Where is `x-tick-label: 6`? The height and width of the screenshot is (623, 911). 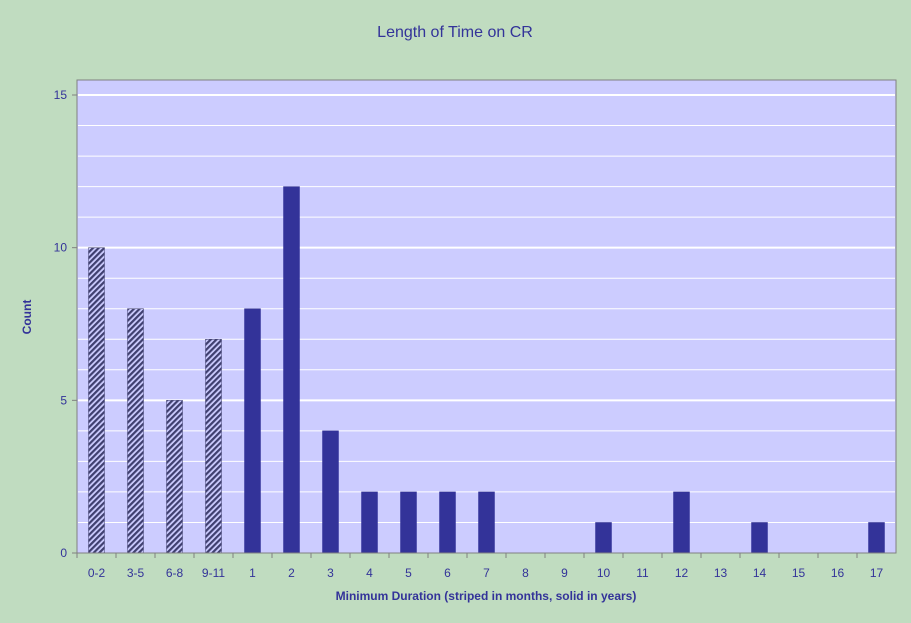 x-tick-label: 6 is located at coordinates (447, 573).